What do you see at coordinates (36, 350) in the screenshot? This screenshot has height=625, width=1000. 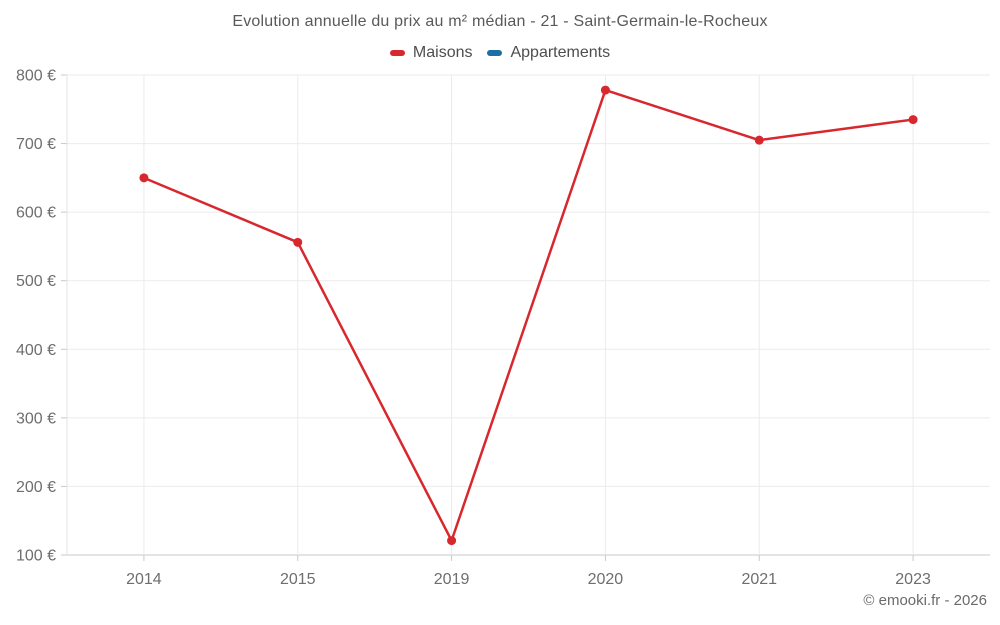 I see `y-axis-label: 400 €` at bounding box center [36, 350].